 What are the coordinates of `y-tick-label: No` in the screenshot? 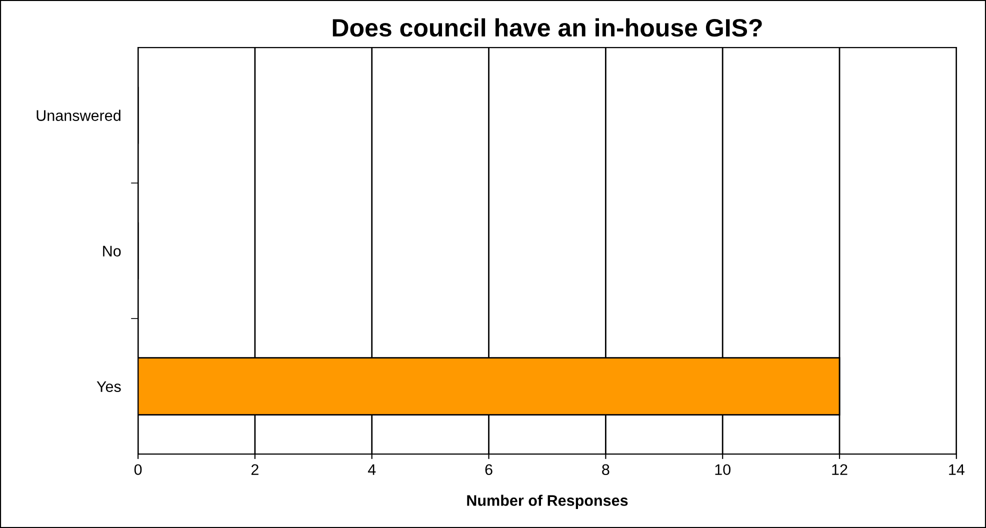 It's located at (112, 251).